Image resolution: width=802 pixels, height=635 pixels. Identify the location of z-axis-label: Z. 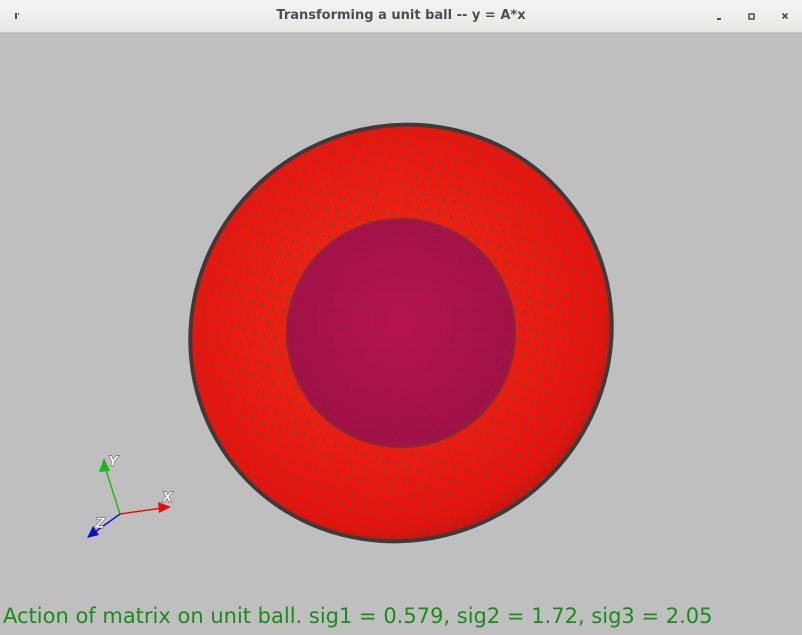
(100, 524).